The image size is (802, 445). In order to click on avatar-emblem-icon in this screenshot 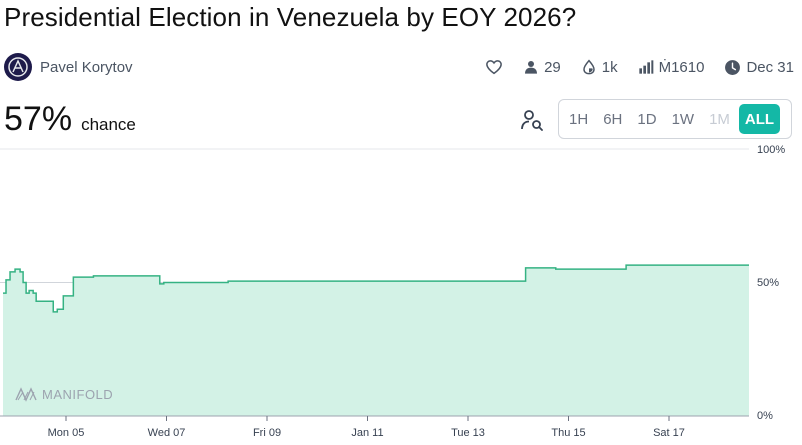, I will do `click(18, 67)`.